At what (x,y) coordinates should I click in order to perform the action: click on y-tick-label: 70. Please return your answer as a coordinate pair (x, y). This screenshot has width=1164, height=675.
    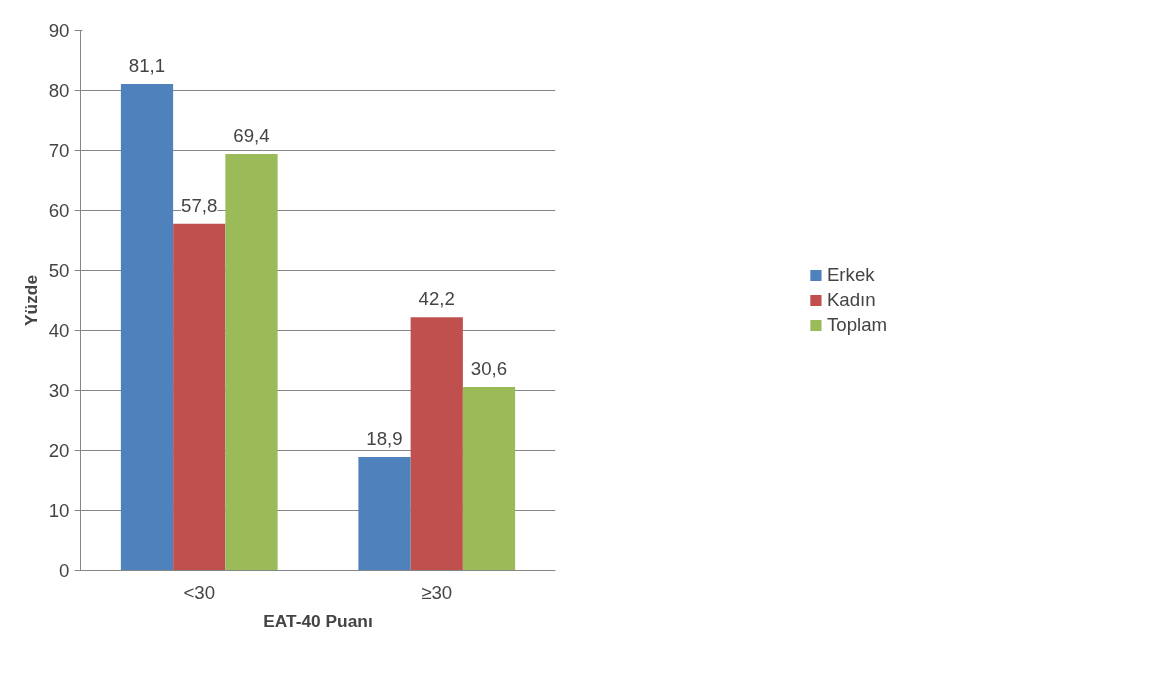
    Looking at the image, I should click on (59, 150).